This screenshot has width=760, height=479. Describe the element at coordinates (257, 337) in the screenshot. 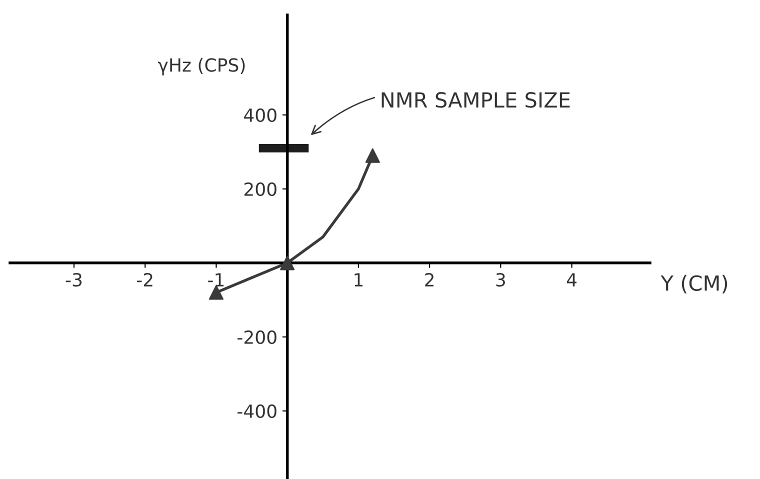

I see `y-tick-label: -200` at that location.